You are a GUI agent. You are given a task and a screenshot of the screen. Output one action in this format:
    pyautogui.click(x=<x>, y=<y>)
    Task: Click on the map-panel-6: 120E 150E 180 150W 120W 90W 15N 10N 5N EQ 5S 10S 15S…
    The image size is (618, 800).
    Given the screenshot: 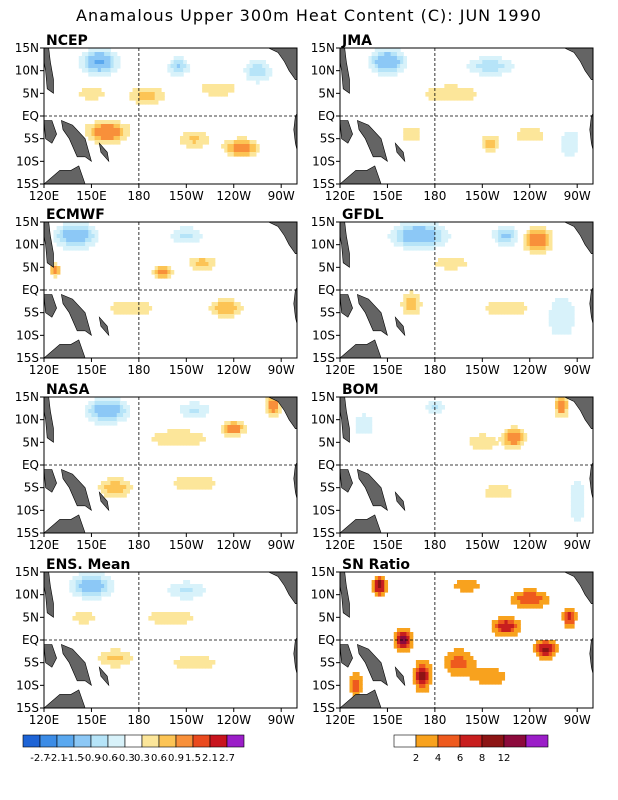 What is the action you would take?
    pyautogui.click(x=452, y=467)
    